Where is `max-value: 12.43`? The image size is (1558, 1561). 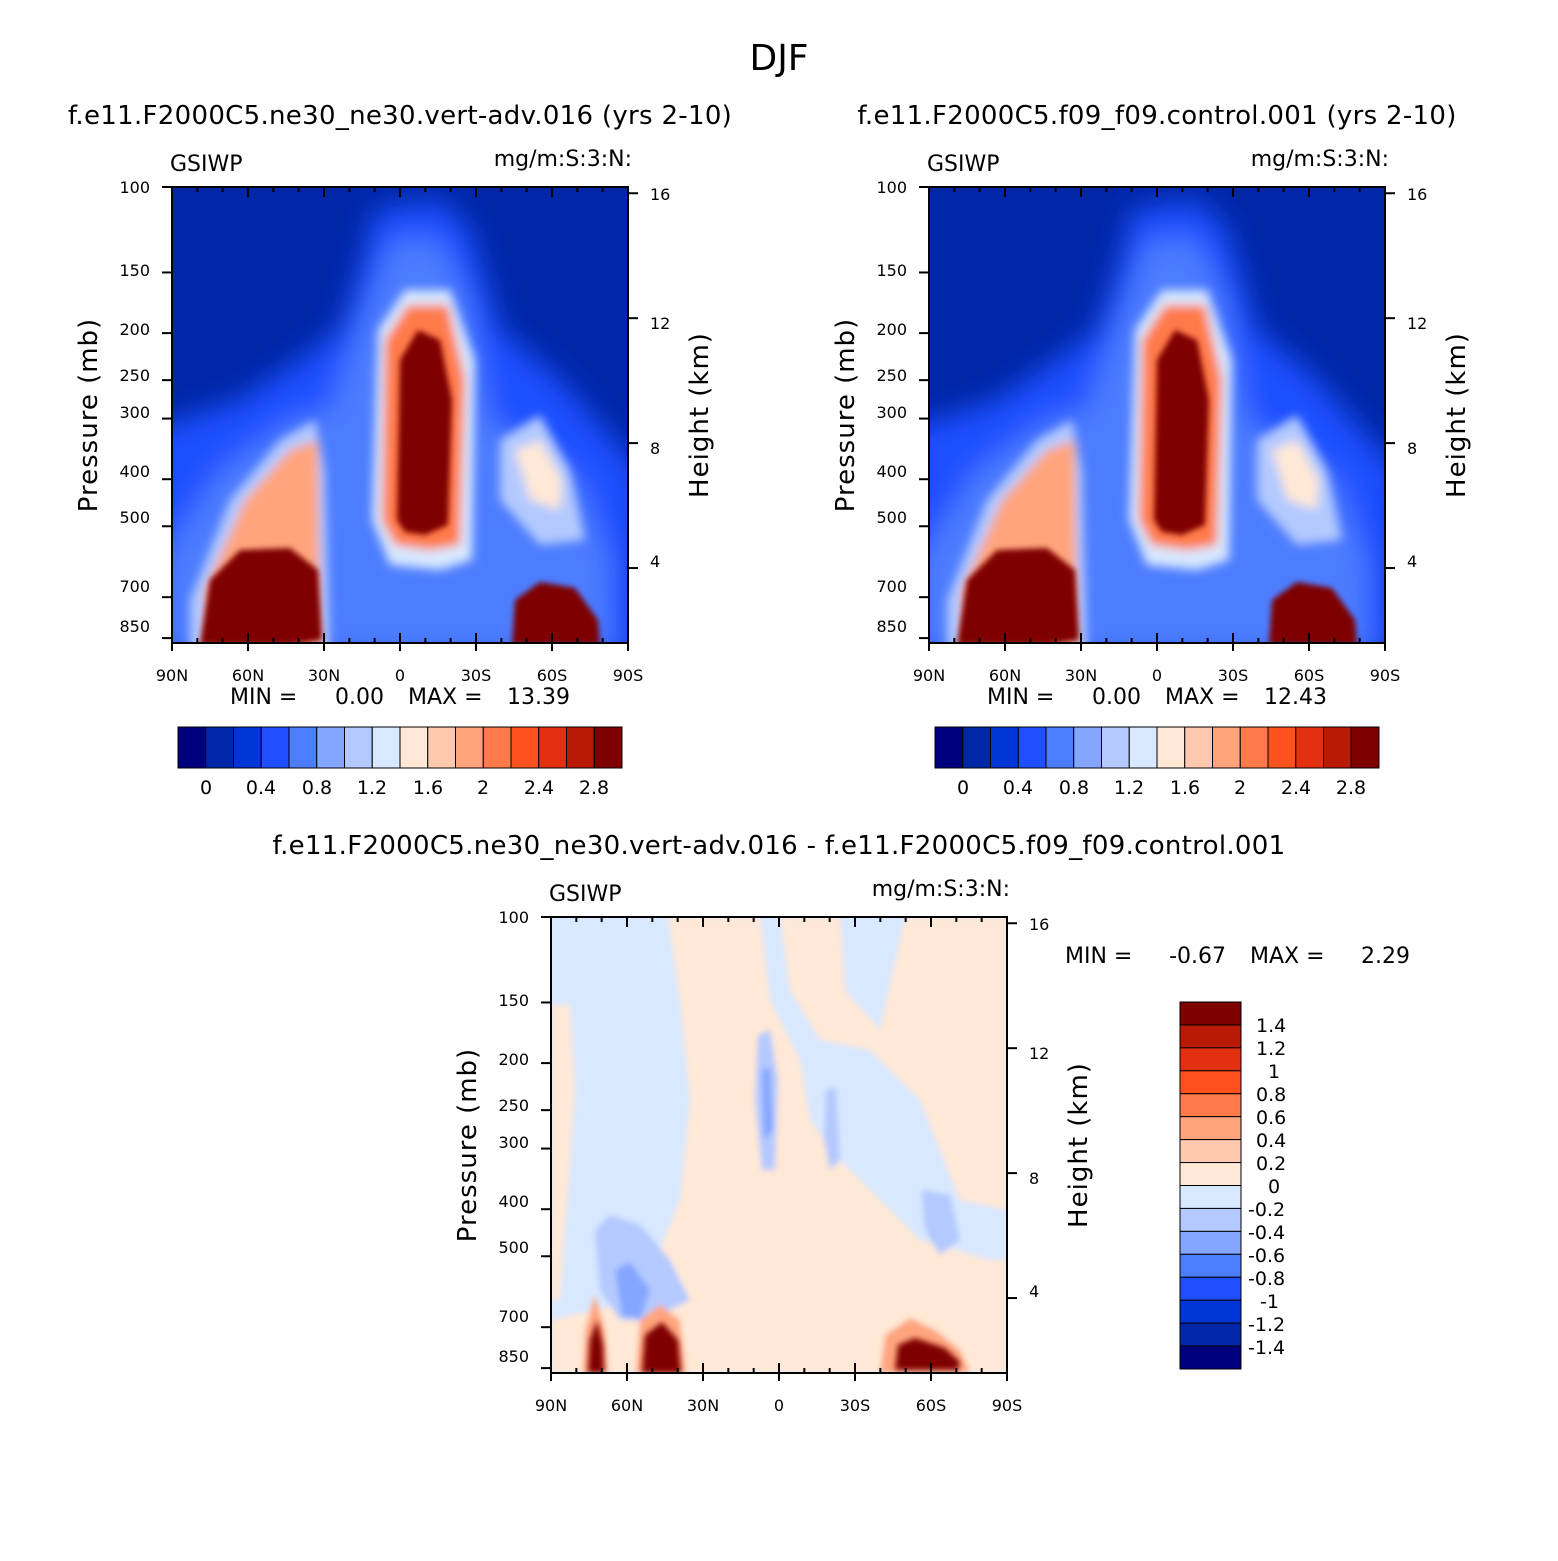 max-value: 12.43 is located at coordinates (1295, 697).